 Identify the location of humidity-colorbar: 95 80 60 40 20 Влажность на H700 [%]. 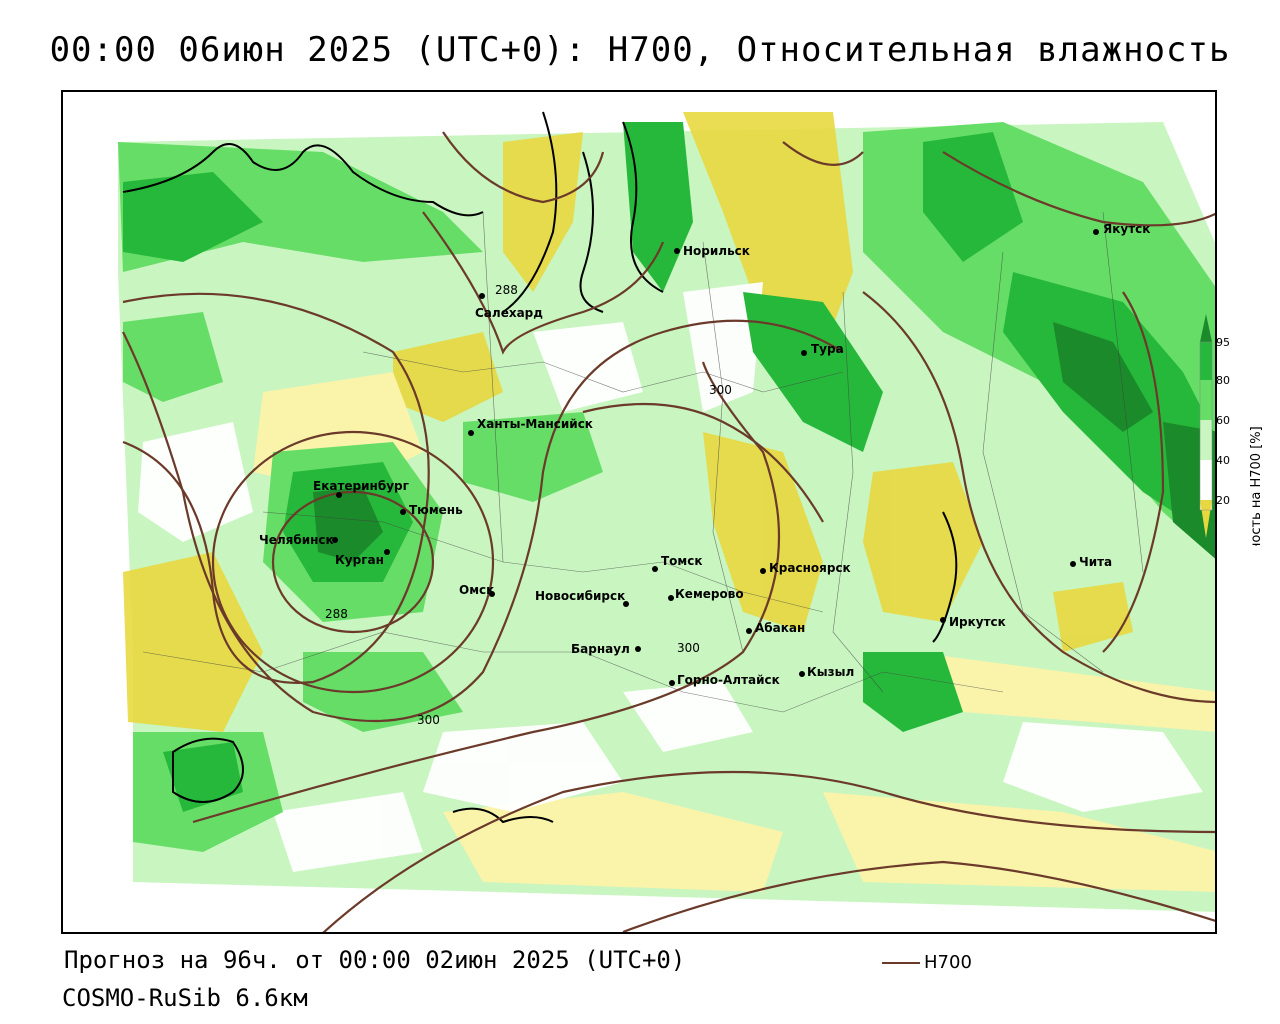
(1231, 430).